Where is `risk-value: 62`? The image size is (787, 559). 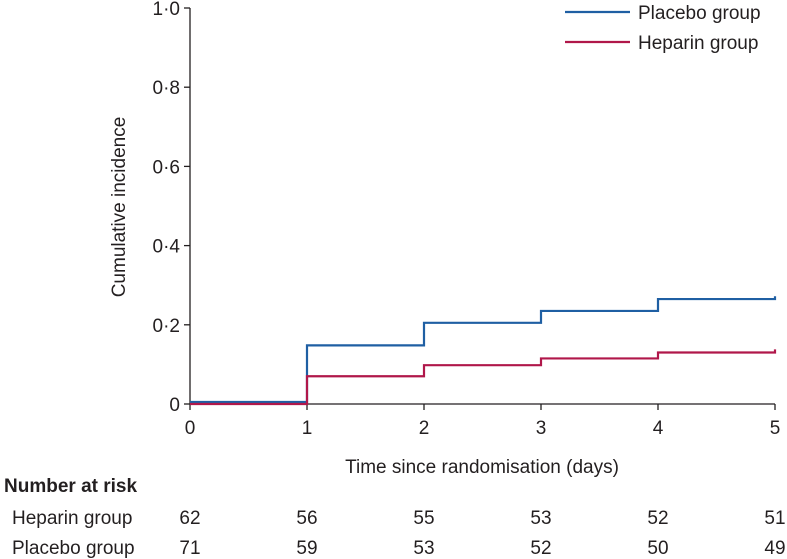
risk-value: 62 is located at coordinates (189, 518).